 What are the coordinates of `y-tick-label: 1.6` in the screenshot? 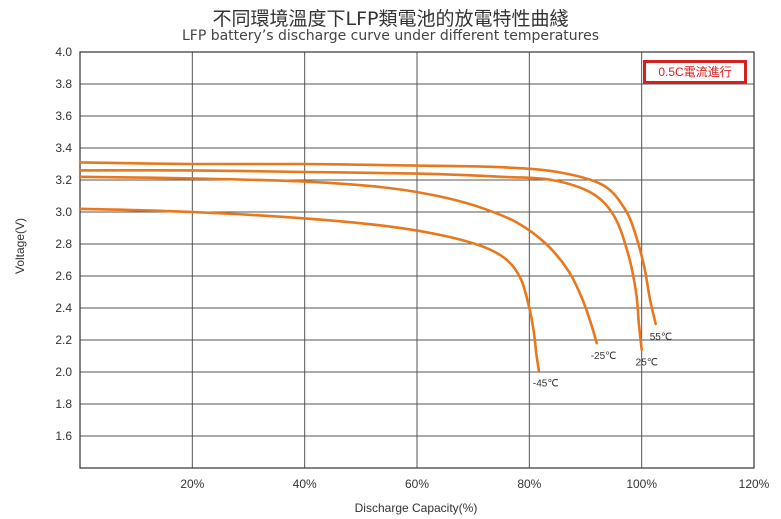 It's located at (63, 436).